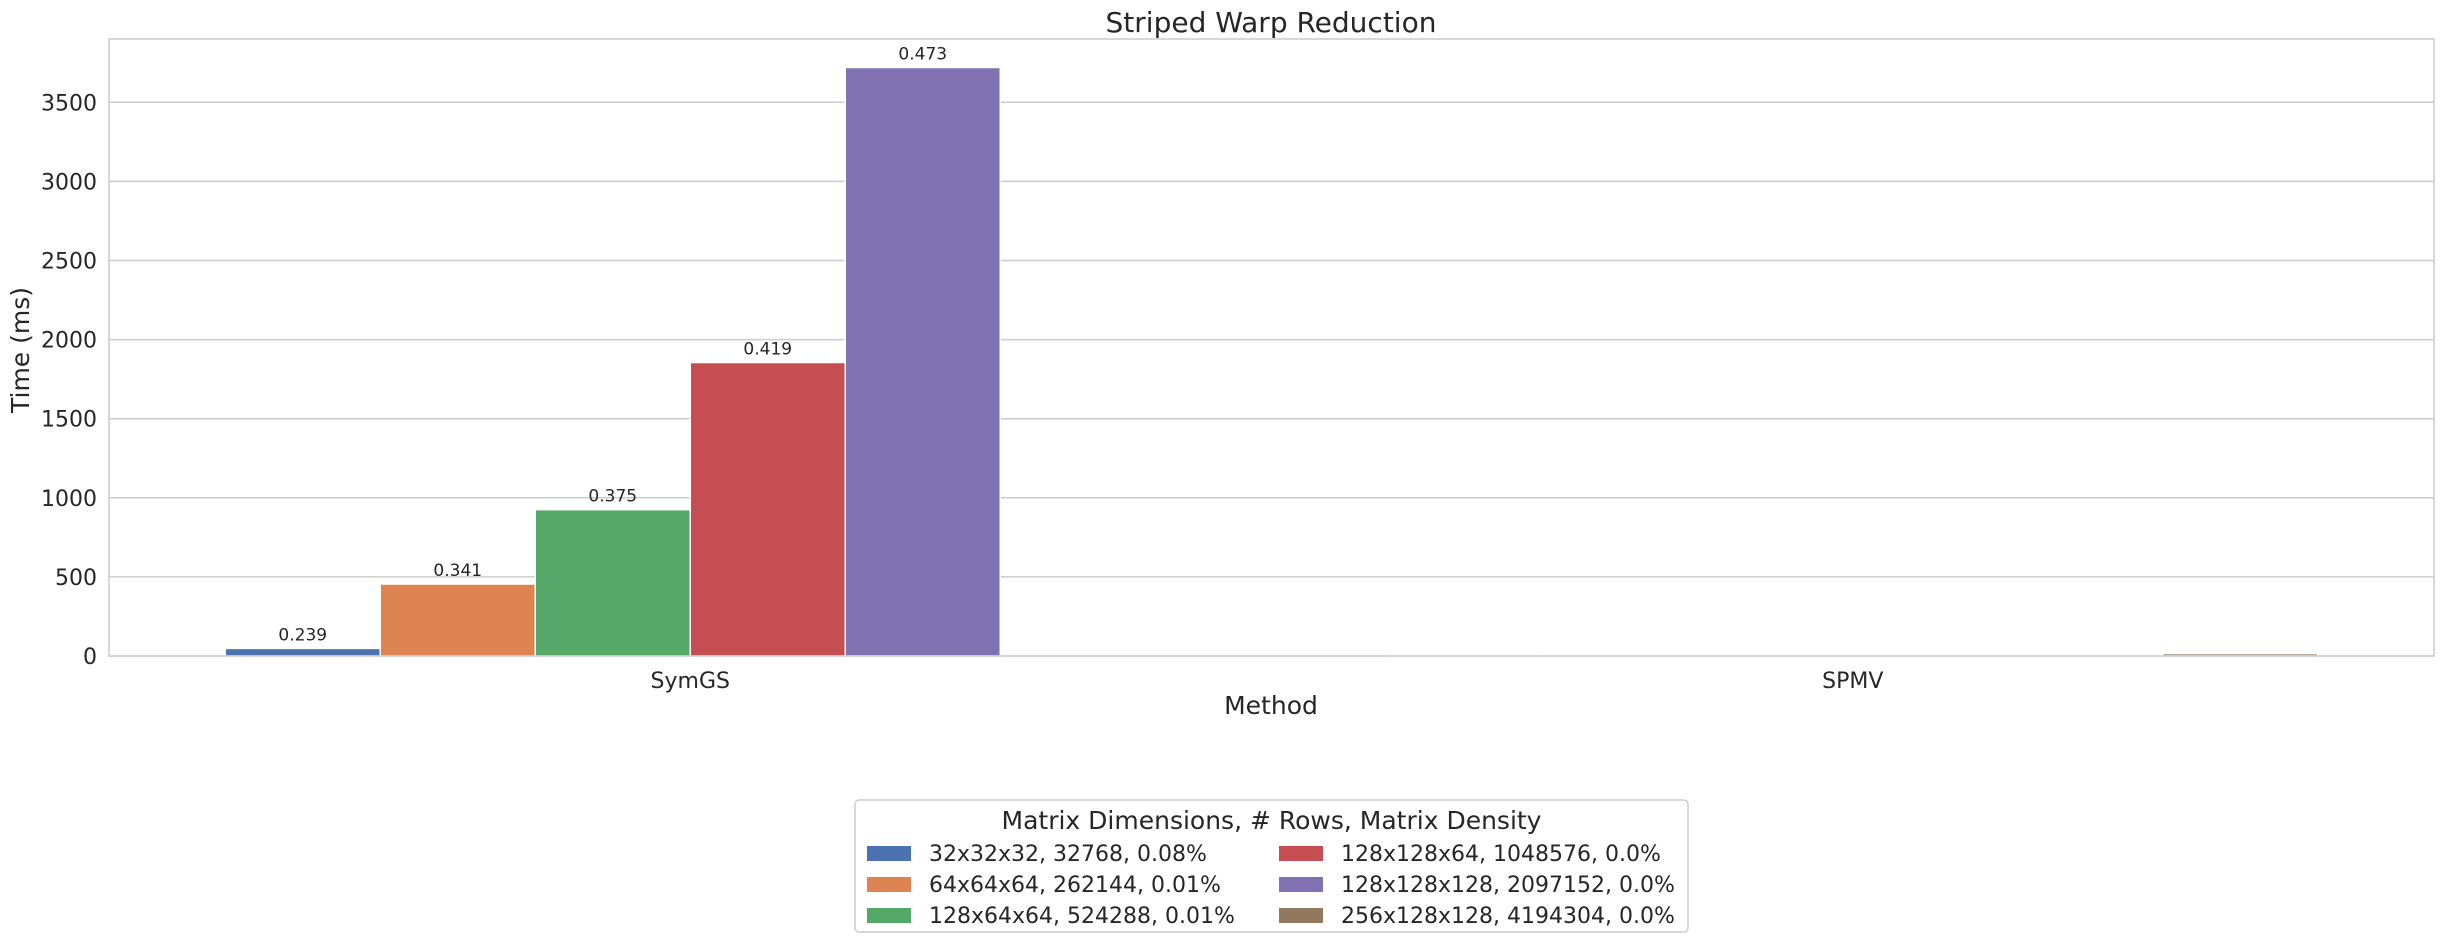 The width and height of the screenshot is (2444, 944). Describe the element at coordinates (69, 380) in the screenshot. I see `y-tick-labels: 0 500 1000 1500 2000 2500 3000 3500` at that location.